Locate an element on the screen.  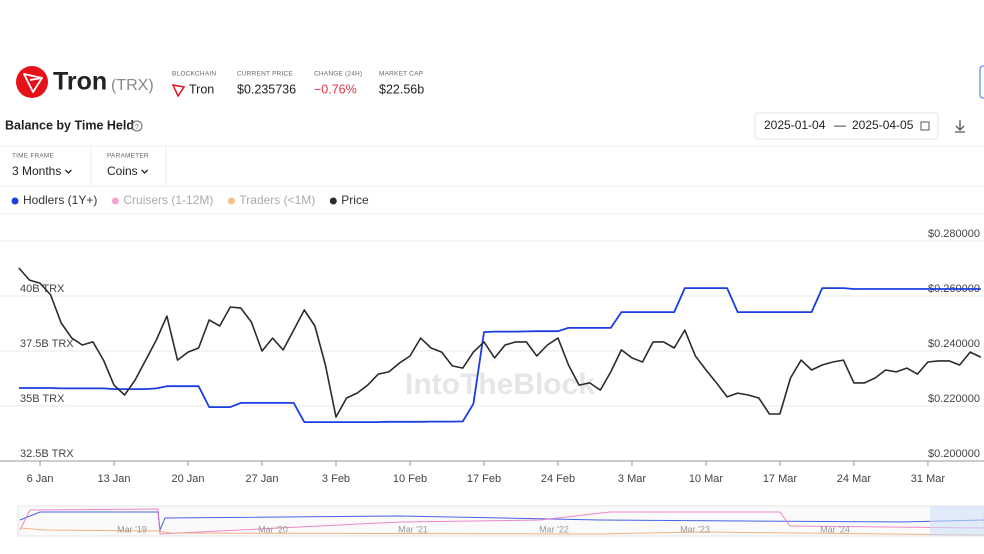
stat-label: CURRENT PRICE is located at coordinates (265, 74).